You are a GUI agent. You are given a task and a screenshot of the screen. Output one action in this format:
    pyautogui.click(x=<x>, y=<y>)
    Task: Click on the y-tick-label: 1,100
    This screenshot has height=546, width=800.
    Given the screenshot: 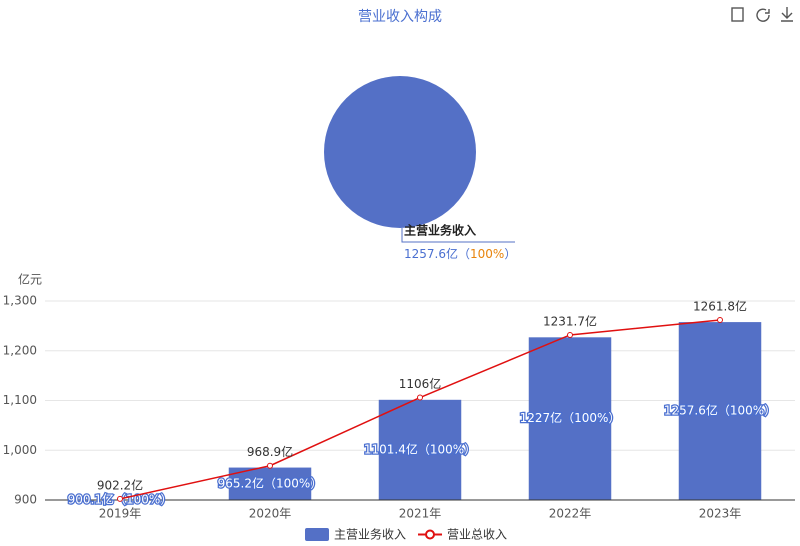 What is the action you would take?
    pyautogui.click(x=20, y=400)
    